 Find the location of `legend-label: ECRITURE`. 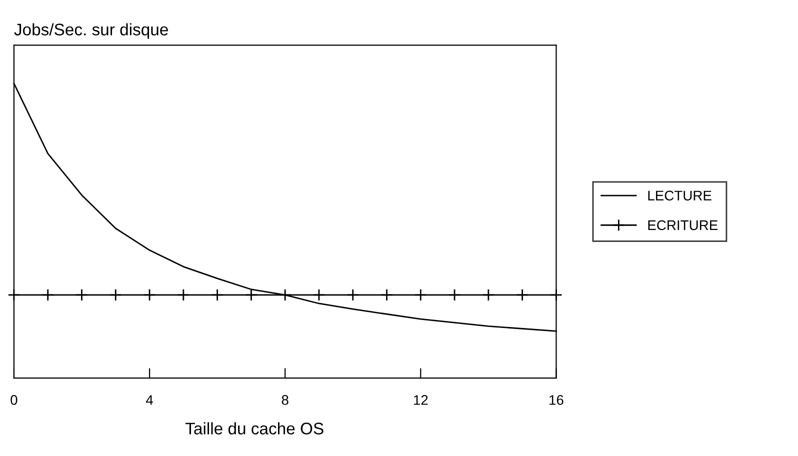

legend-label: ECRITURE is located at coordinates (683, 225).